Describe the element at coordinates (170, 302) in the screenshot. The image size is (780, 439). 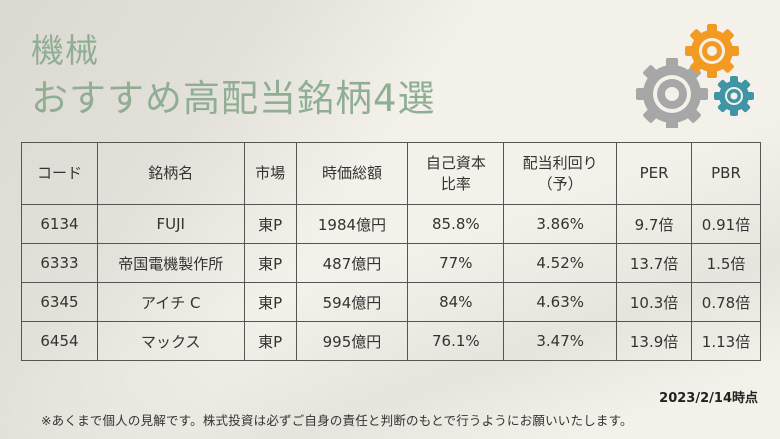
I see `cell-name: アイチ C` at that location.